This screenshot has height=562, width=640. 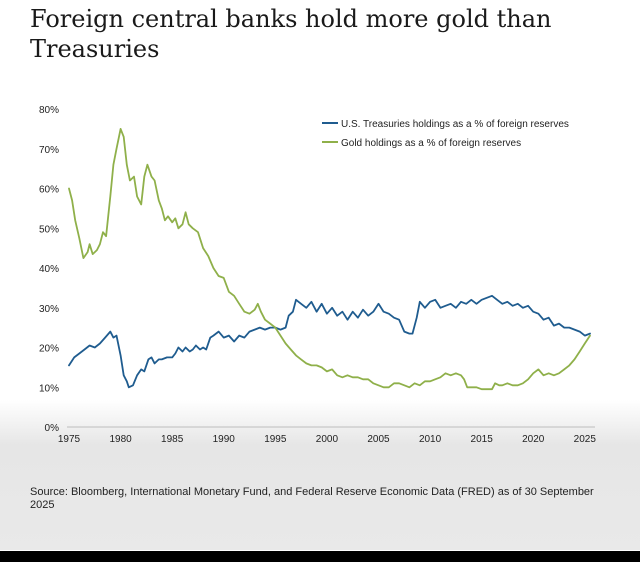 What do you see at coordinates (172, 439) in the screenshot?
I see `x-tick-label: 1985` at bounding box center [172, 439].